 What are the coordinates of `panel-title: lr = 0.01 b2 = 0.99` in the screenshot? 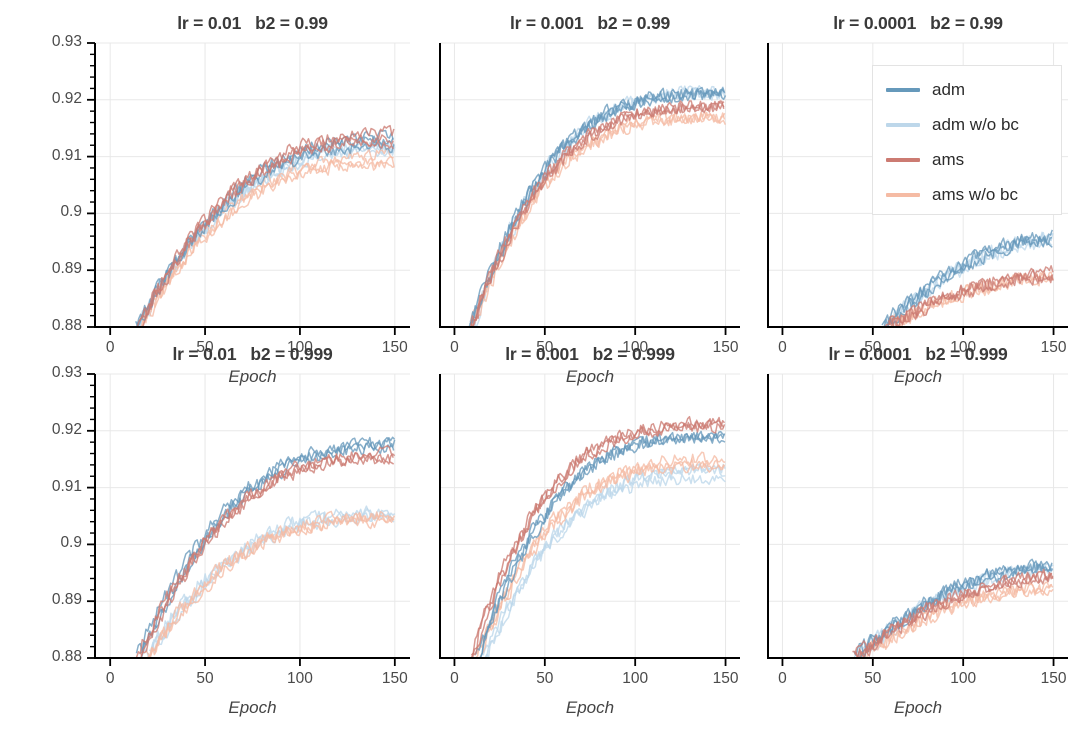 It's located at (252, 23).